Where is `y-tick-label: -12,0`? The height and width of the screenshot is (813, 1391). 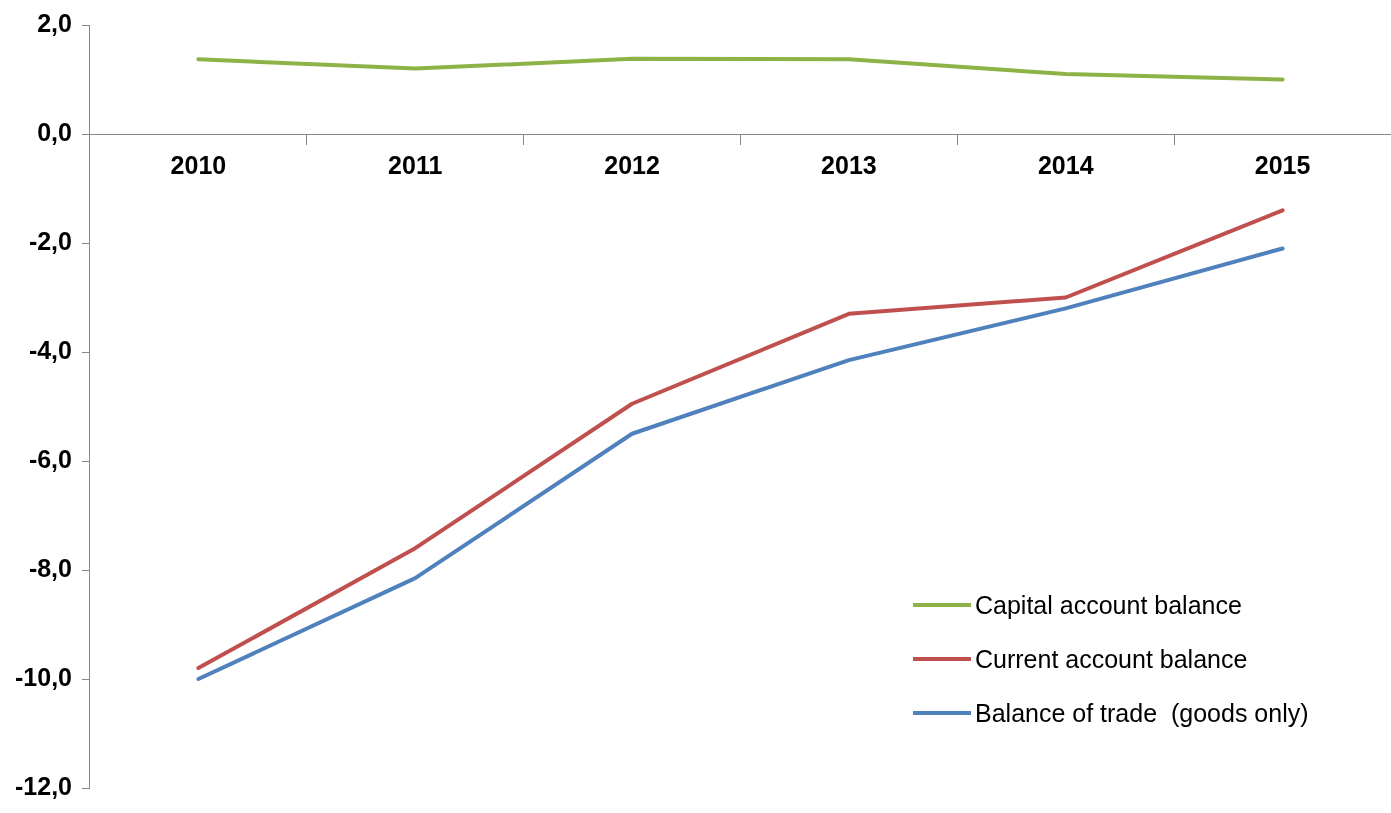
y-tick-label: -12,0 is located at coordinates (43, 785).